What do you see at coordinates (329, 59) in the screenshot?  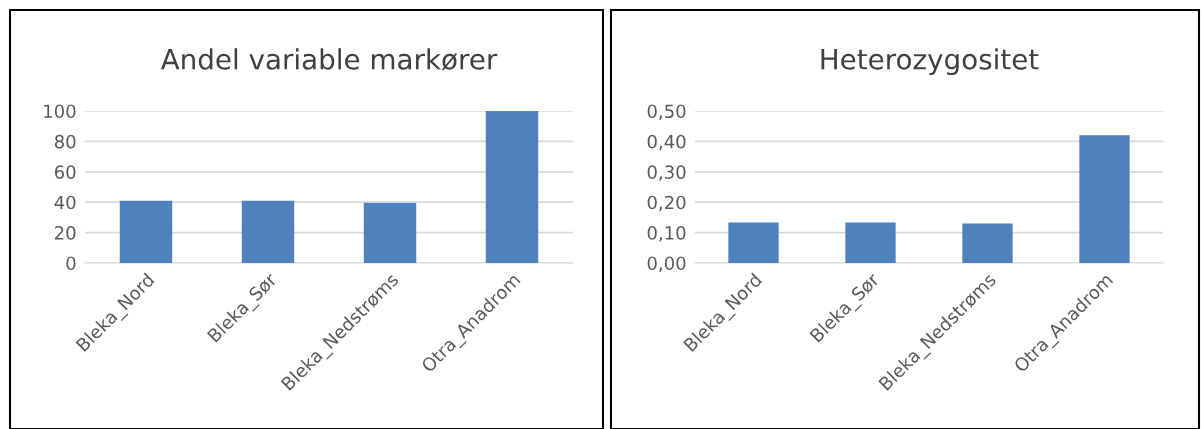 I see `chart-title: Andel variable markører` at bounding box center [329, 59].